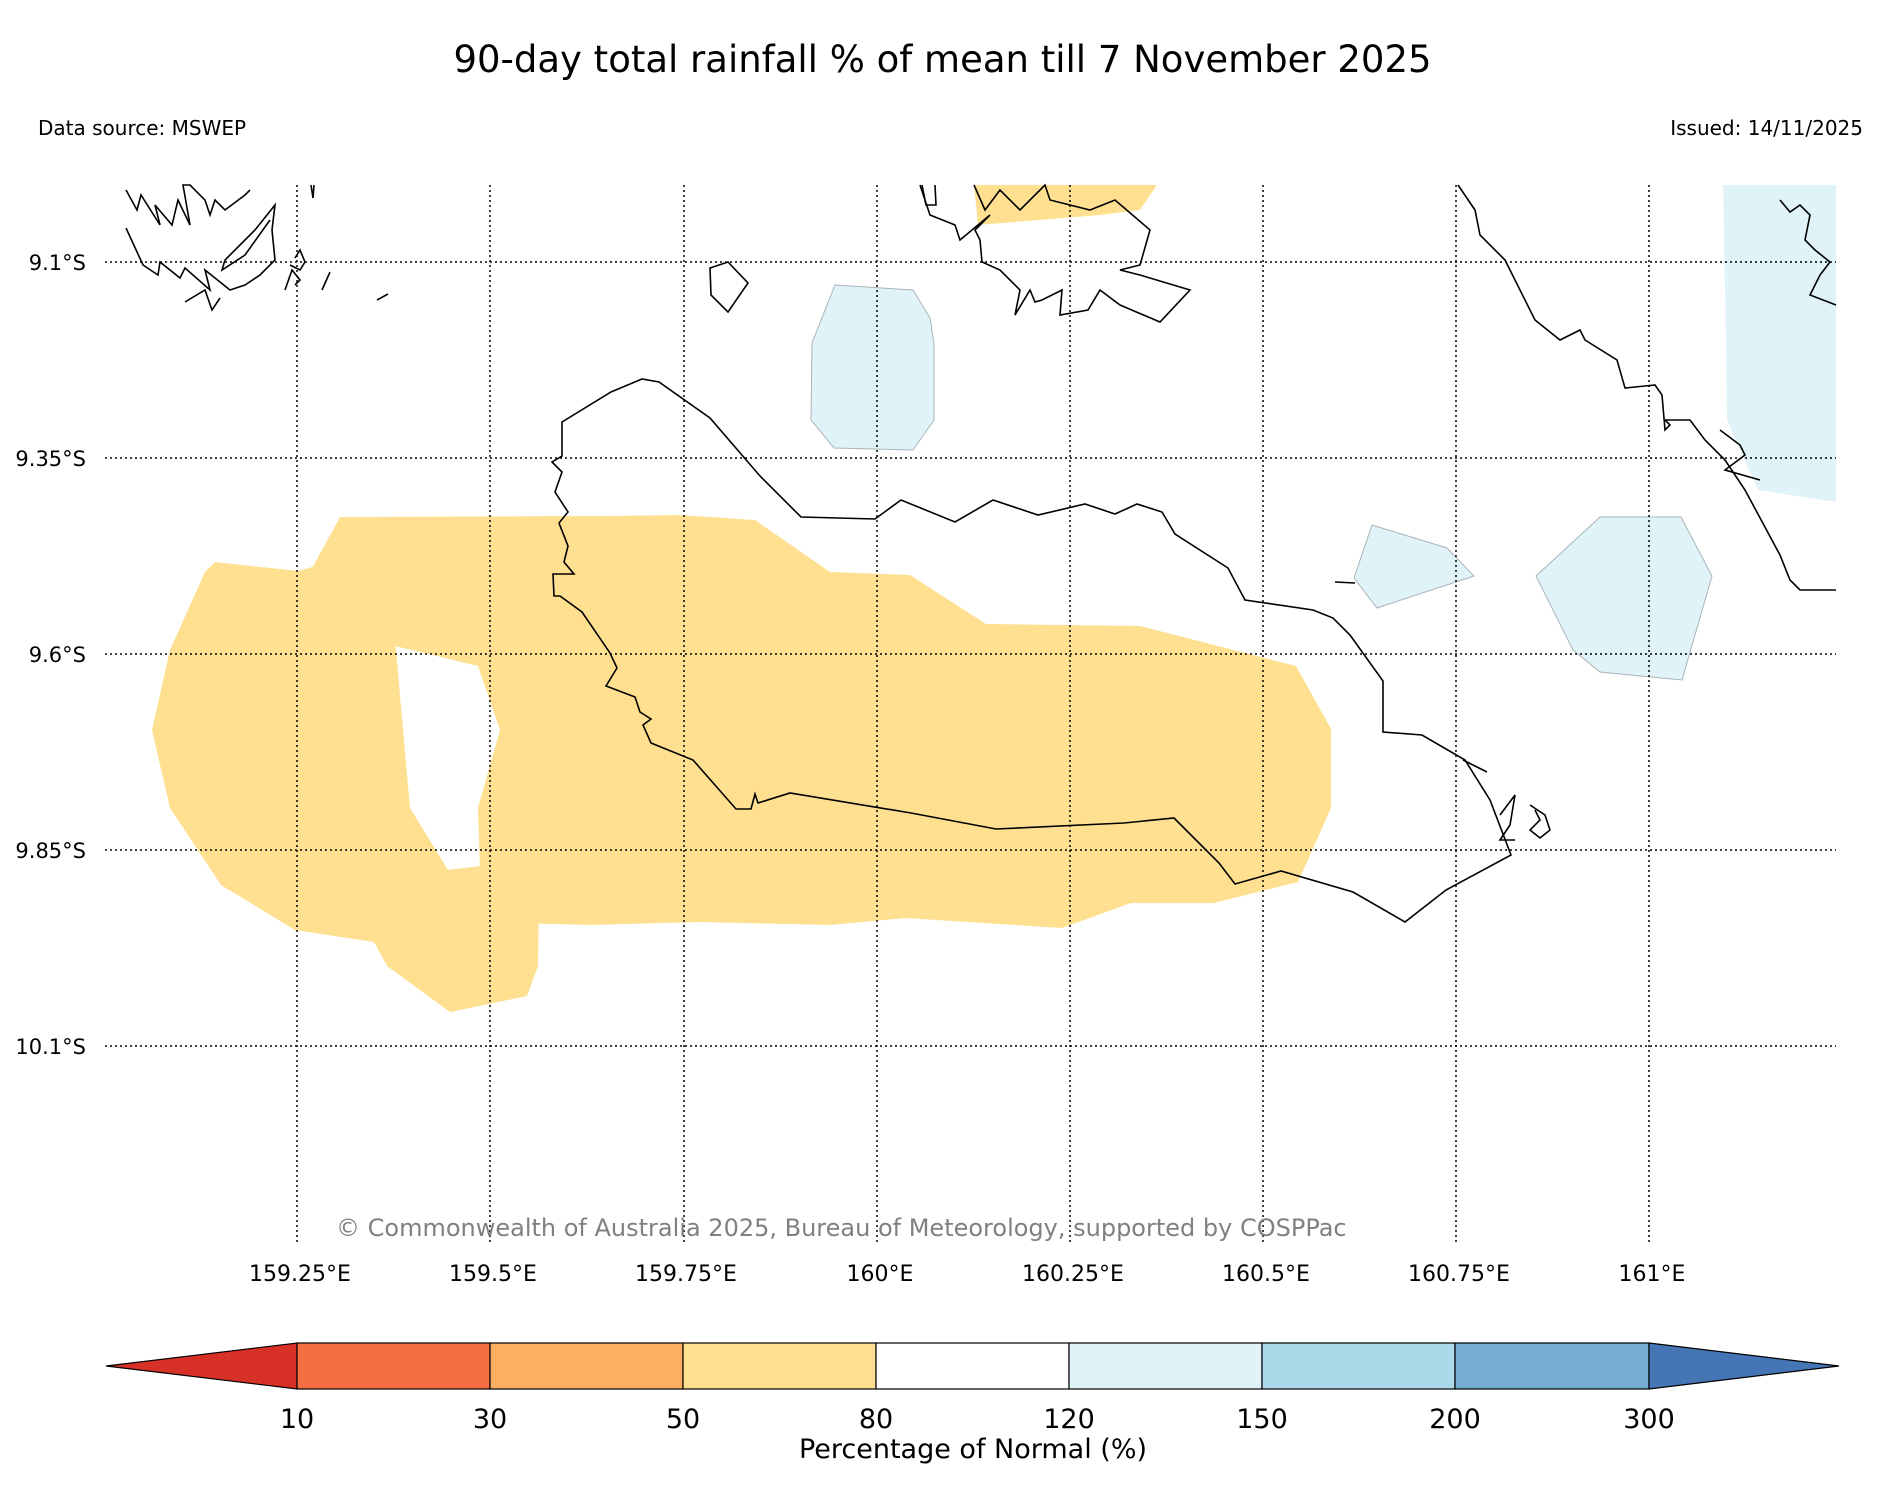  Describe the element at coordinates (1507, 817) in the screenshot. I see `coastline-east-islets-a` at that location.